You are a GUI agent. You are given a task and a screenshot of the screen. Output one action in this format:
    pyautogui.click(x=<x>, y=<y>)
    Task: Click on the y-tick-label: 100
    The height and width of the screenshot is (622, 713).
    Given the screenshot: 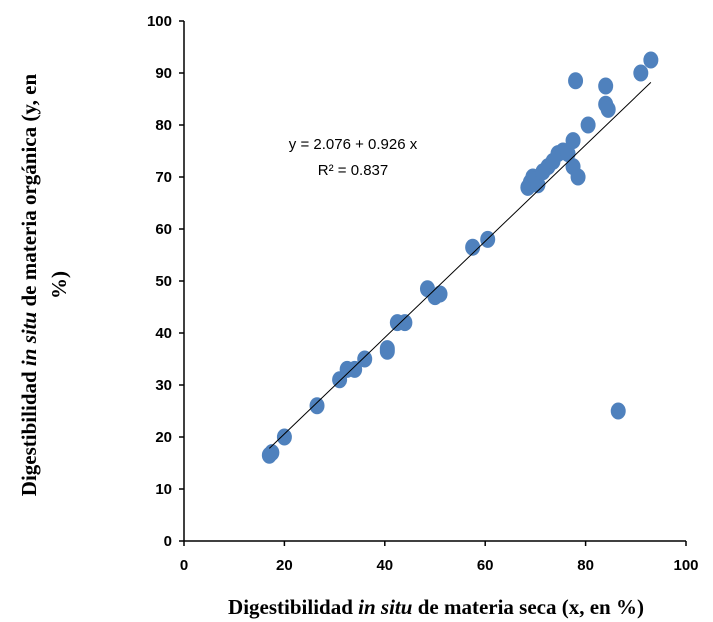 What is the action you would take?
    pyautogui.click(x=159, y=21)
    